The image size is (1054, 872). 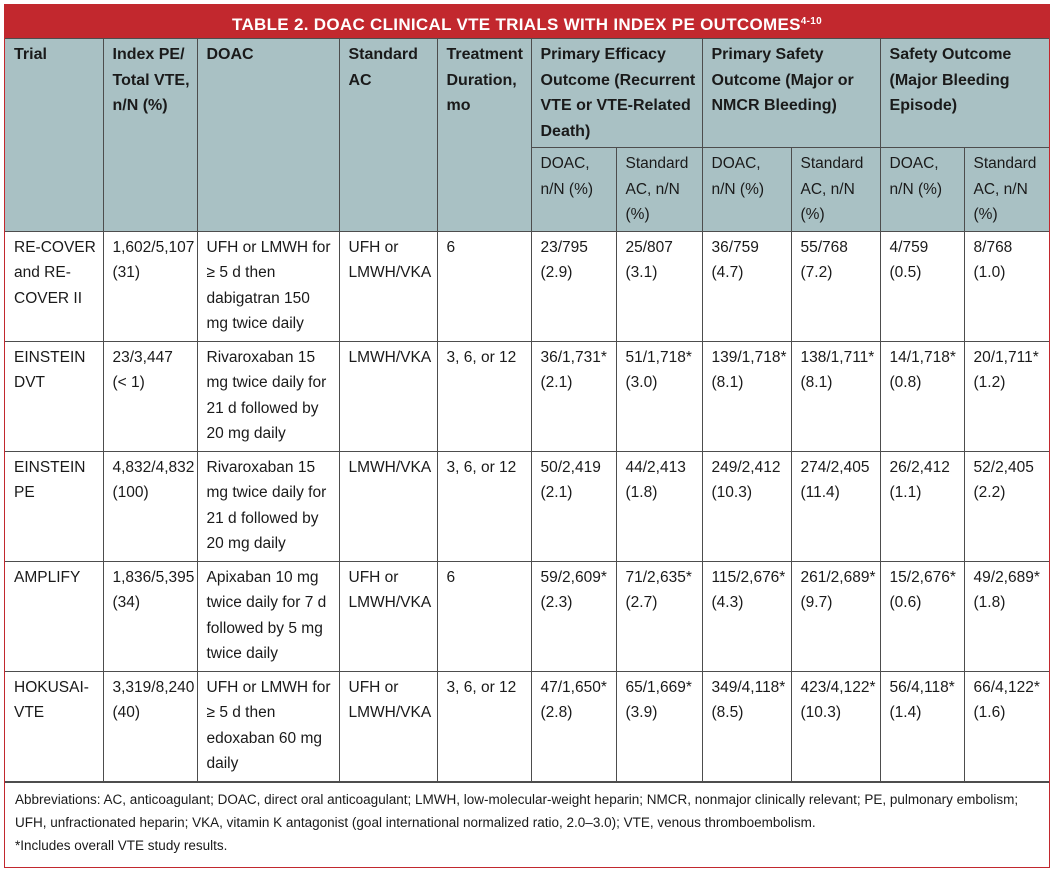 What do you see at coordinates (964, 93) in the screenshot?
I see `header-safety-outcome: Safety Outcome (Major Bleeding Episode)` at bounding box center [964, 93].